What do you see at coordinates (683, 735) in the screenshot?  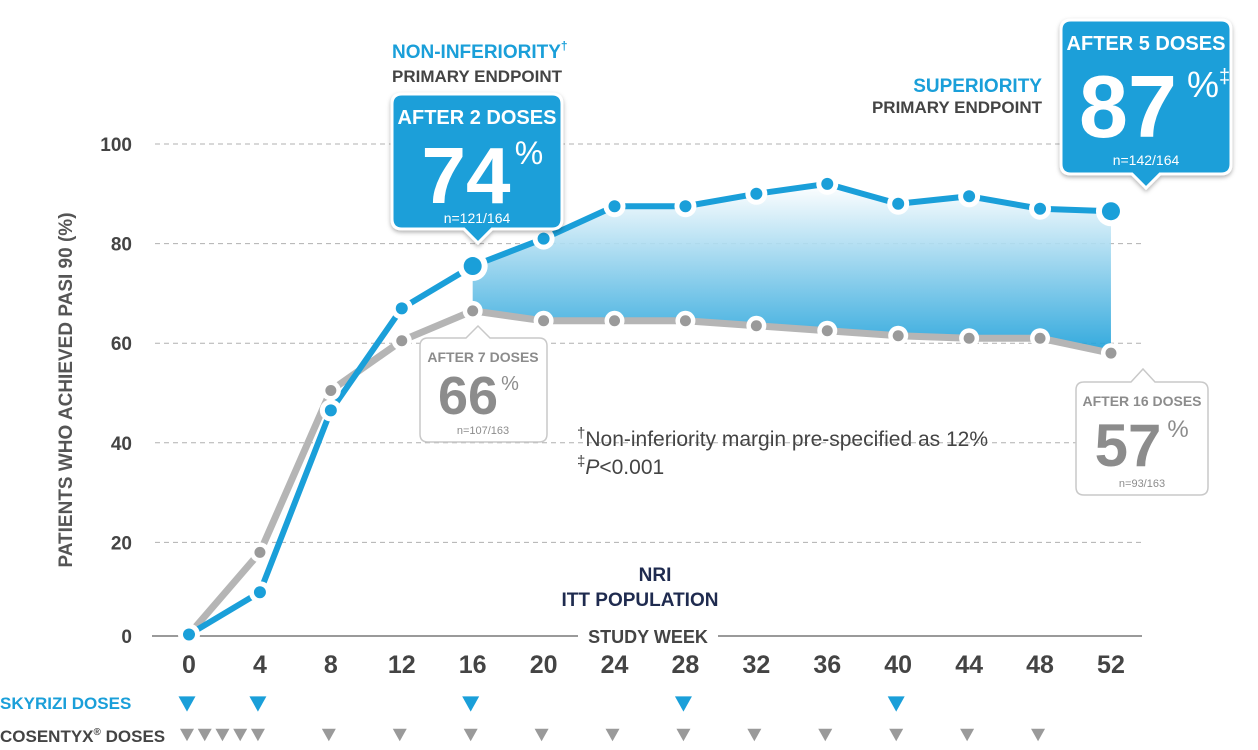 I see `cosentyx-dose-wk28` at bounding box center [683, 735].